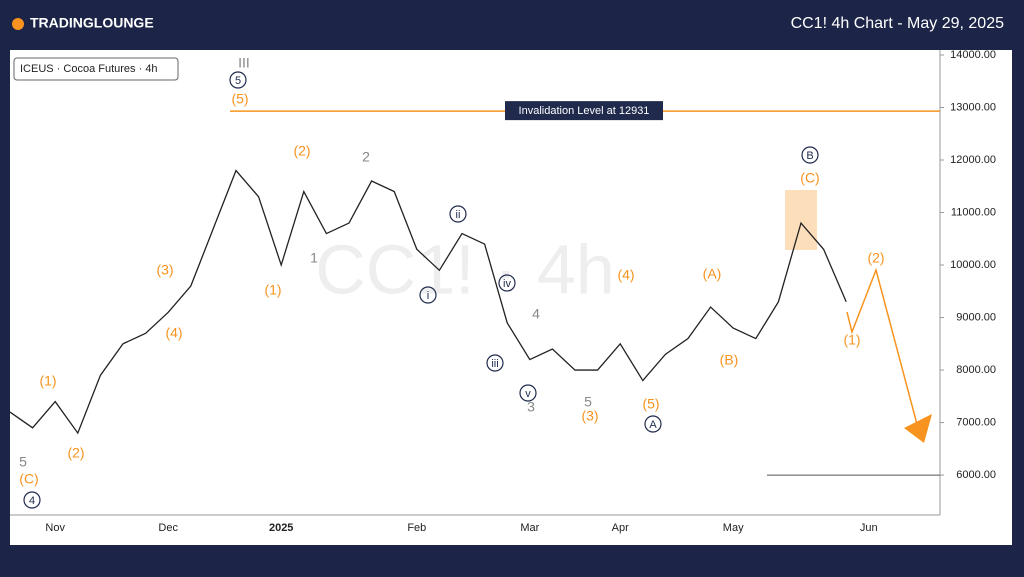  Describe the element at coordinates (531, 407) in the screenshot. I see `wave-label: 3` at that location.